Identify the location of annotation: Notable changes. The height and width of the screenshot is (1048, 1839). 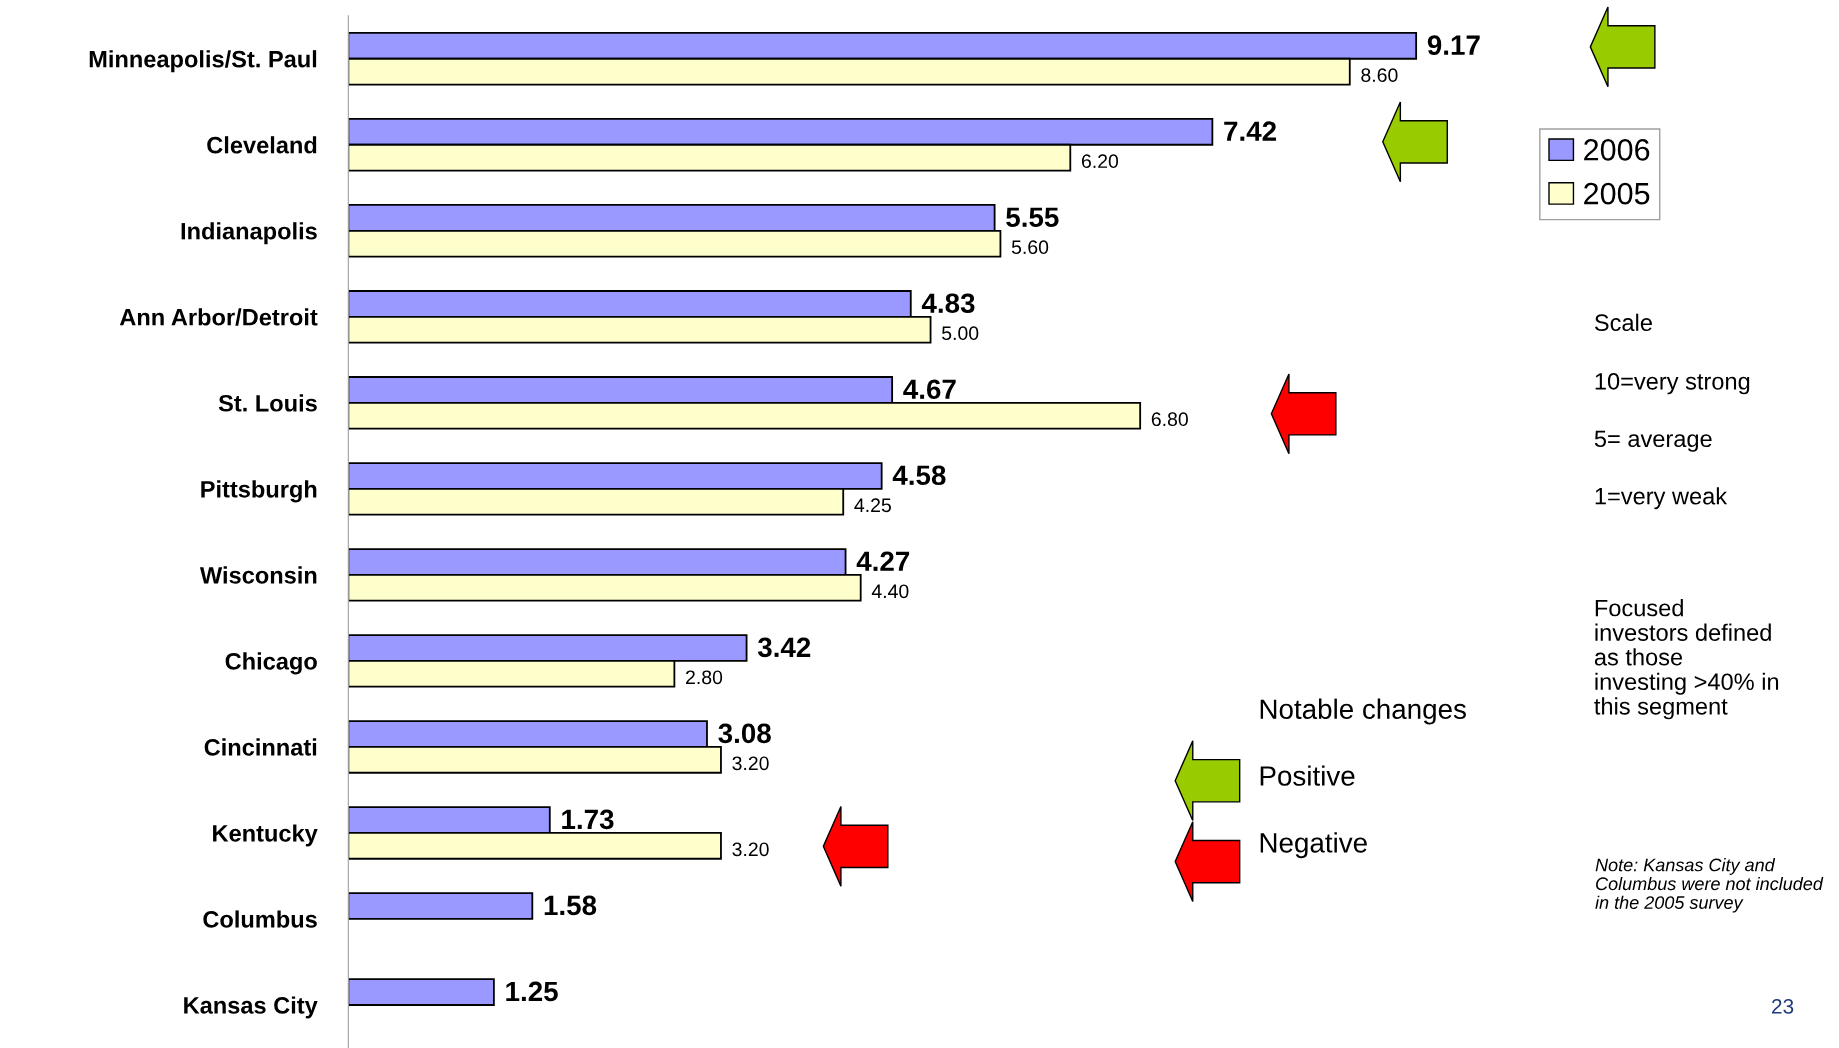
(1363, 711).